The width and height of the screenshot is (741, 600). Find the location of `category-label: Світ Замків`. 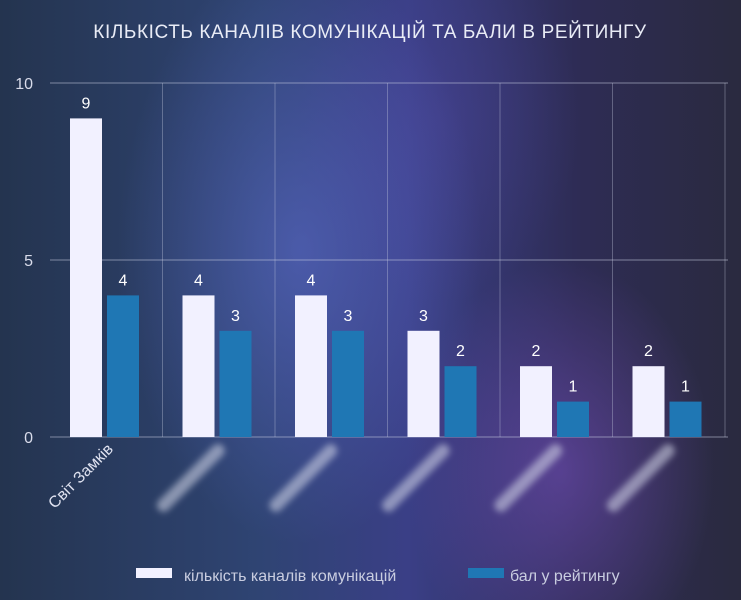

category-label: Світ Замків is located at coordinates (80, 476).